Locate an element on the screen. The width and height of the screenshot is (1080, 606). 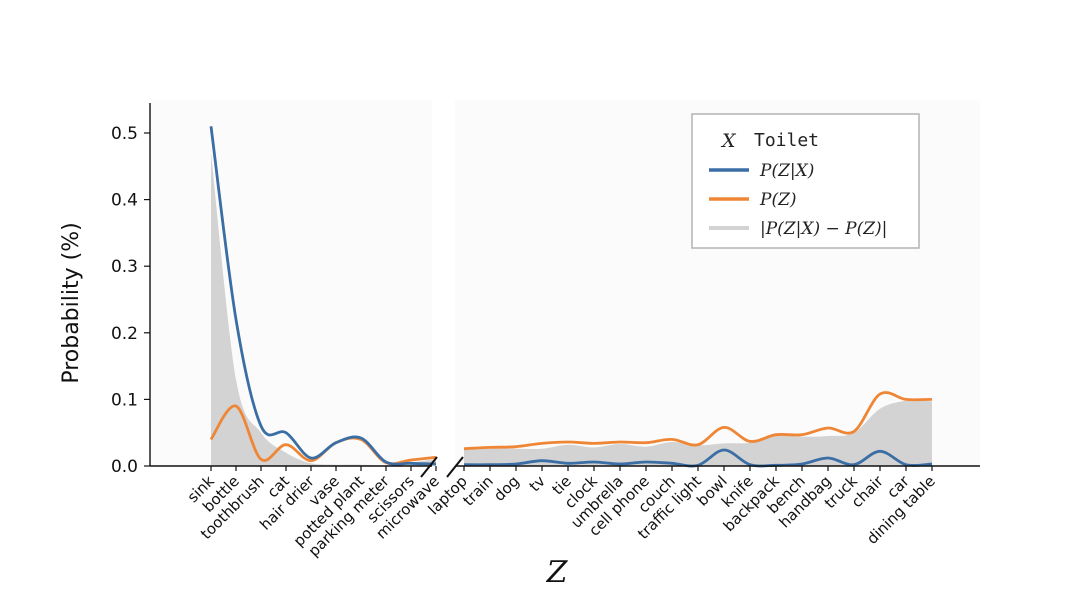
x-tick-label: tv is located at coordinates (537, 483).